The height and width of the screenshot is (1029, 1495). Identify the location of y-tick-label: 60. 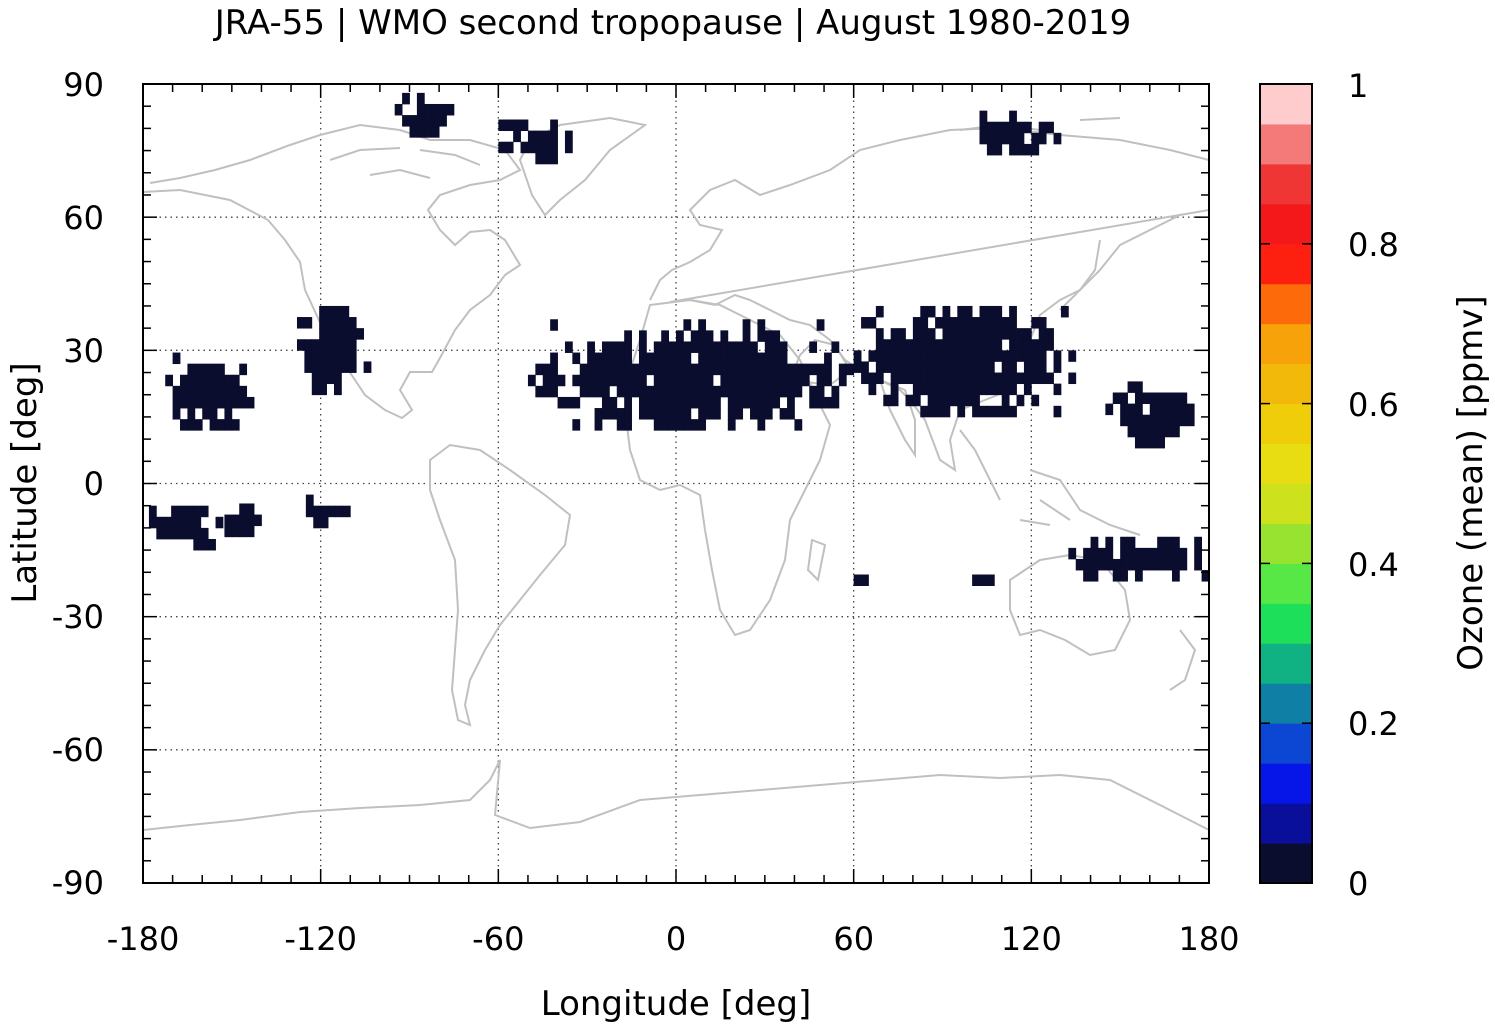
(83, 218).